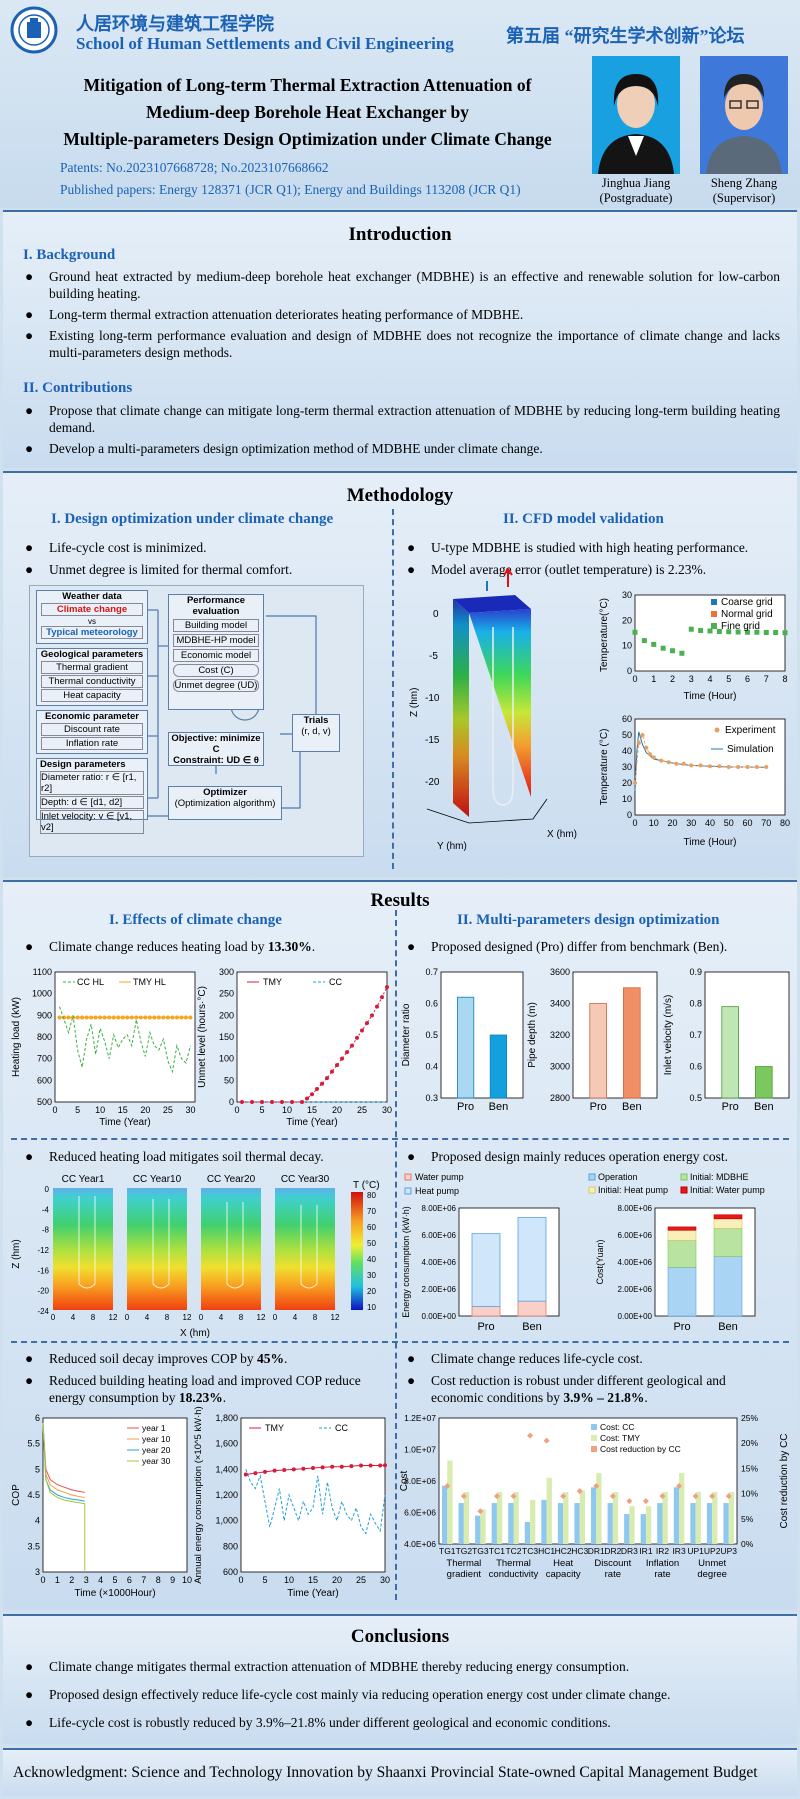 Image resolution: width=800 pixels, height=1799 pixels. I want to click on pd-bar, so click(632, 1043).